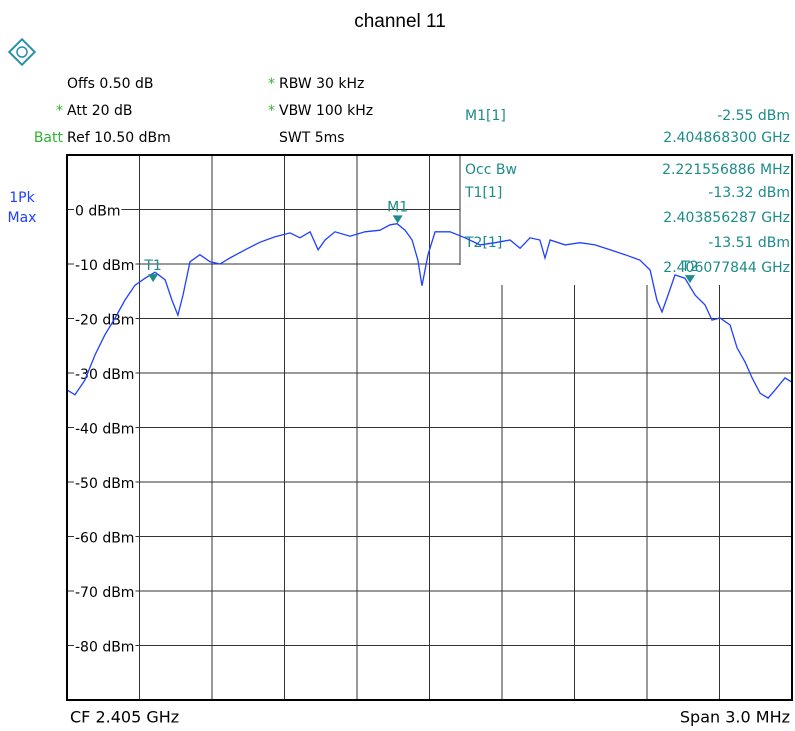  I want to click on y-tick-label: -20 dBm, so click(104, 321).